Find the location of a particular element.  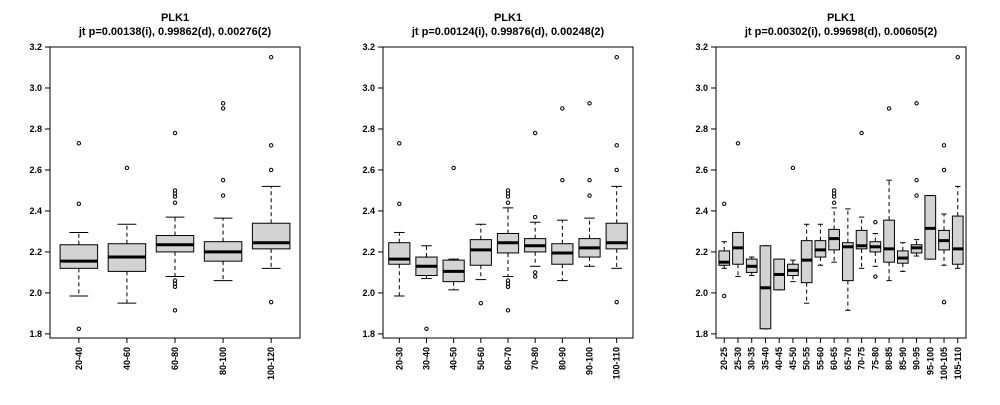

chart-subtitle: jt p=0.00302(i), 0.99698(d), 0.00605(2) is located at coordinates (841, 32).